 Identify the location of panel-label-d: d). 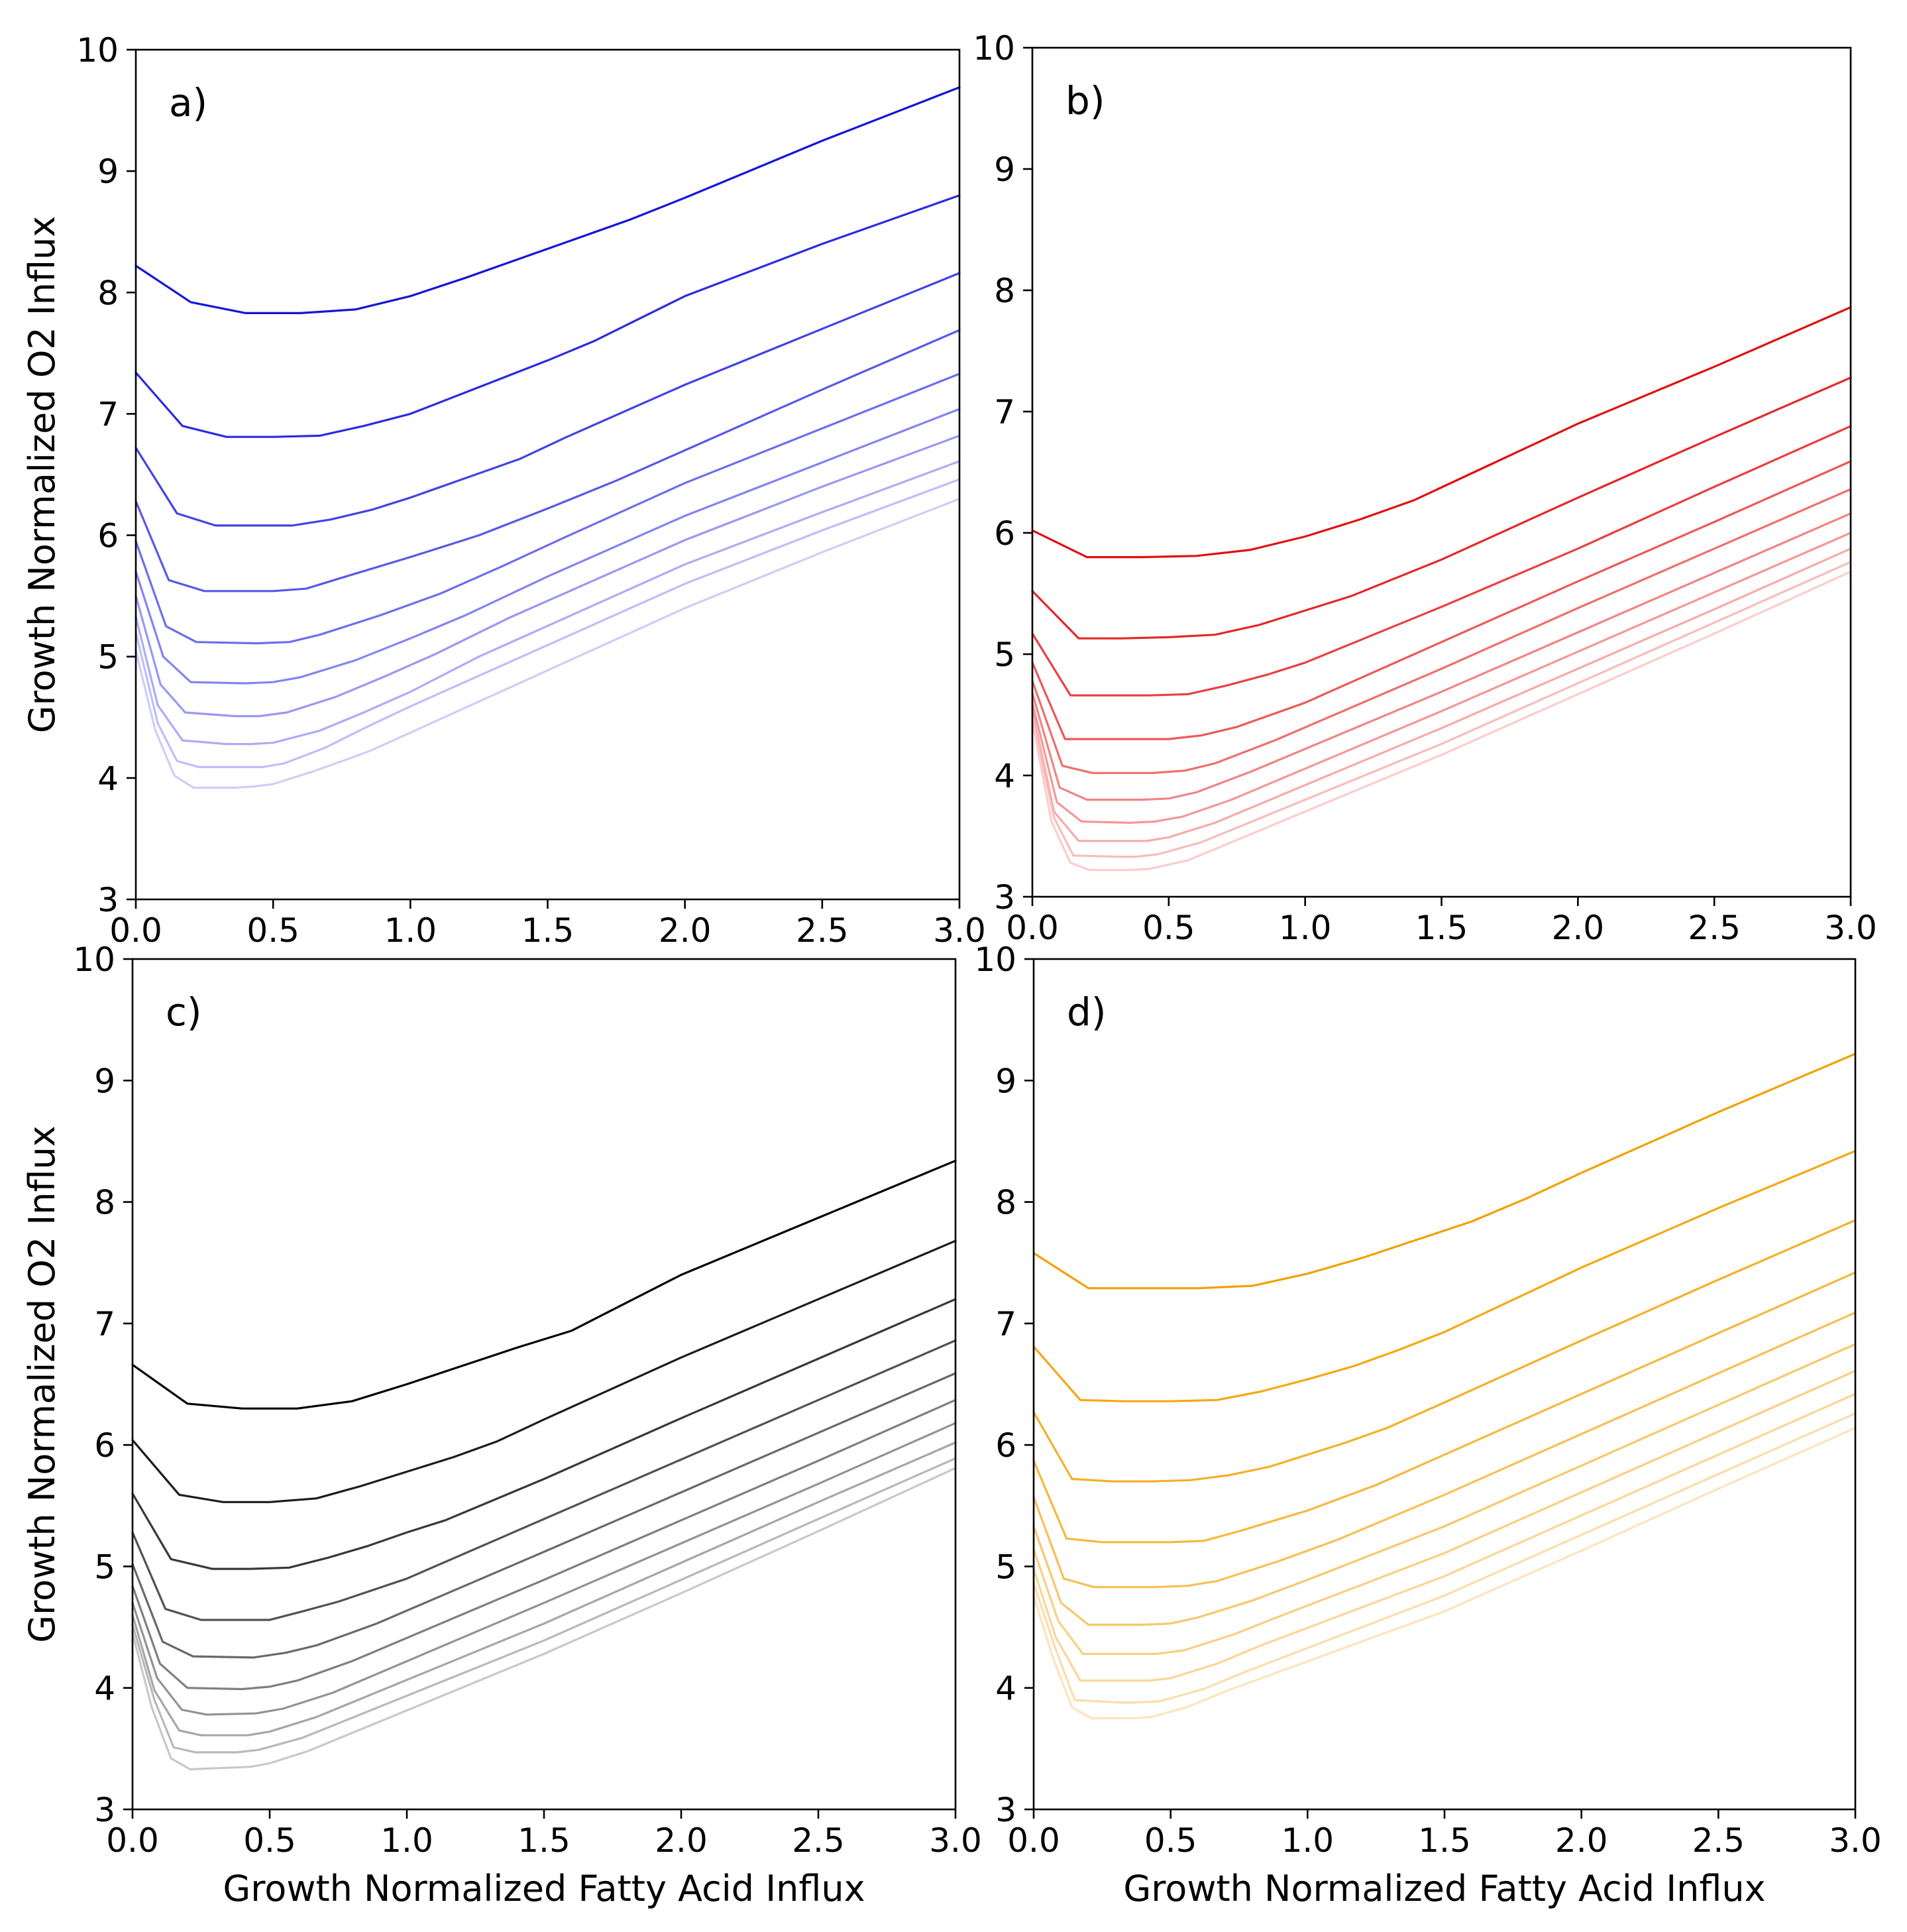
(1086, 1012).